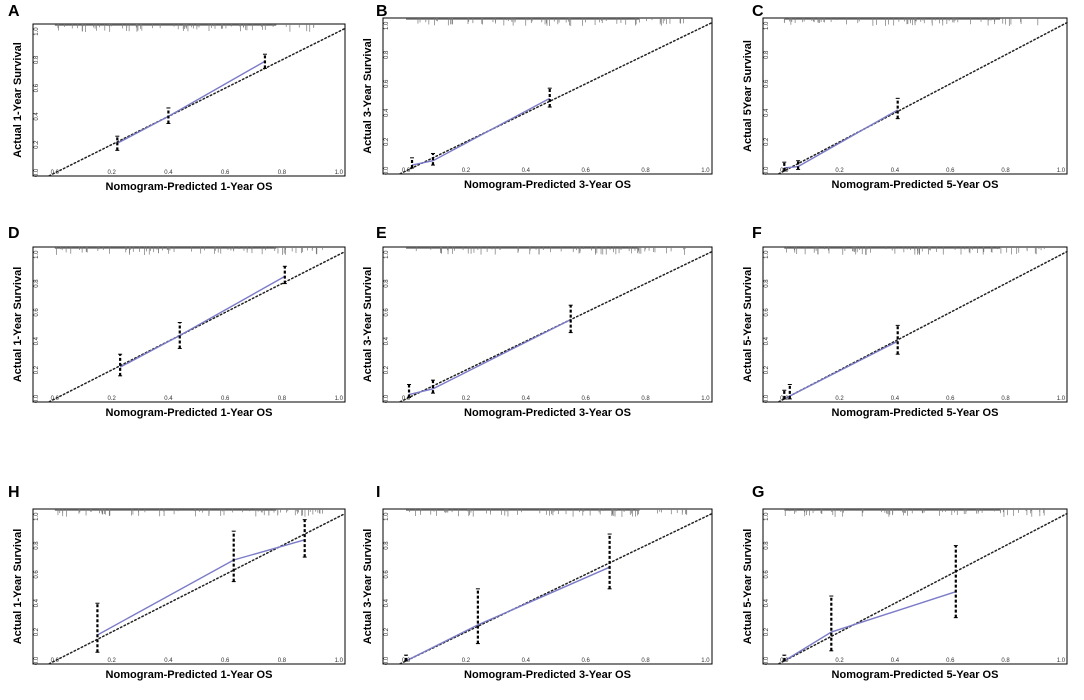 The height and width of the screenshot is (700, 1084). Describe the element at coordinates (382, 11) in the screenshot. I see `panel-letter: B` at that location.